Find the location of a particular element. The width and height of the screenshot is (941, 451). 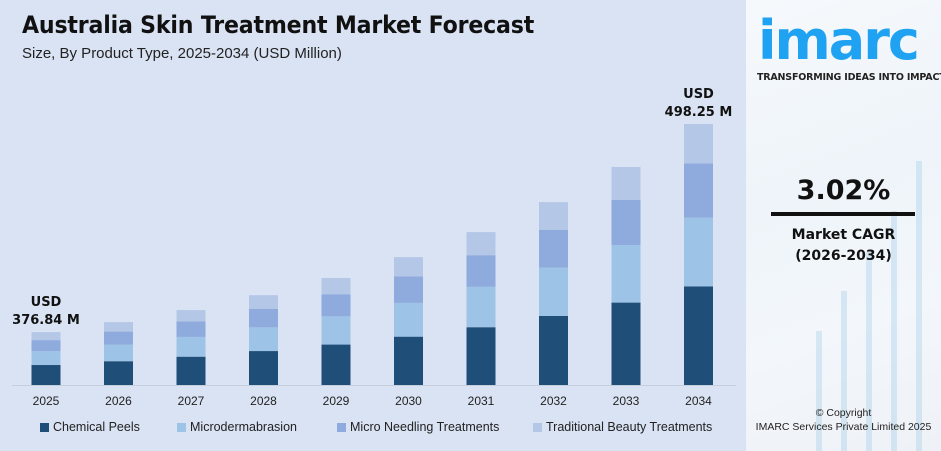

legend-label: Microdermabrasion is located at coordinates (243, 427).